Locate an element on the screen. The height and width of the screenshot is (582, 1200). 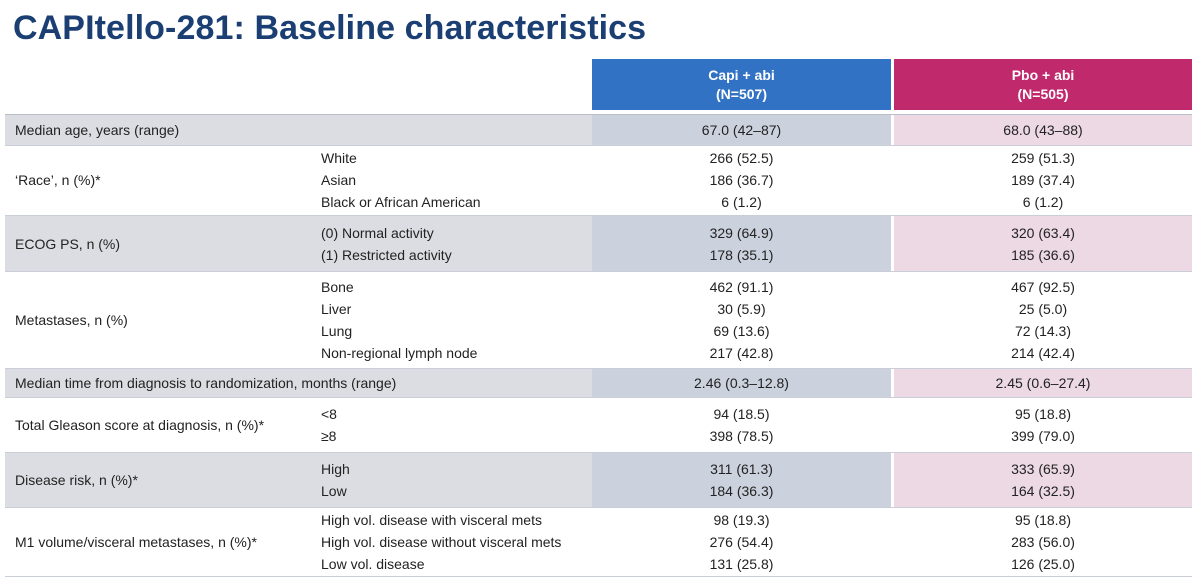
pbo-values: 467 (92.5) 25 (5.0) 72 (14.3) 214 (42.4) is located at coordinates (1043, 320).